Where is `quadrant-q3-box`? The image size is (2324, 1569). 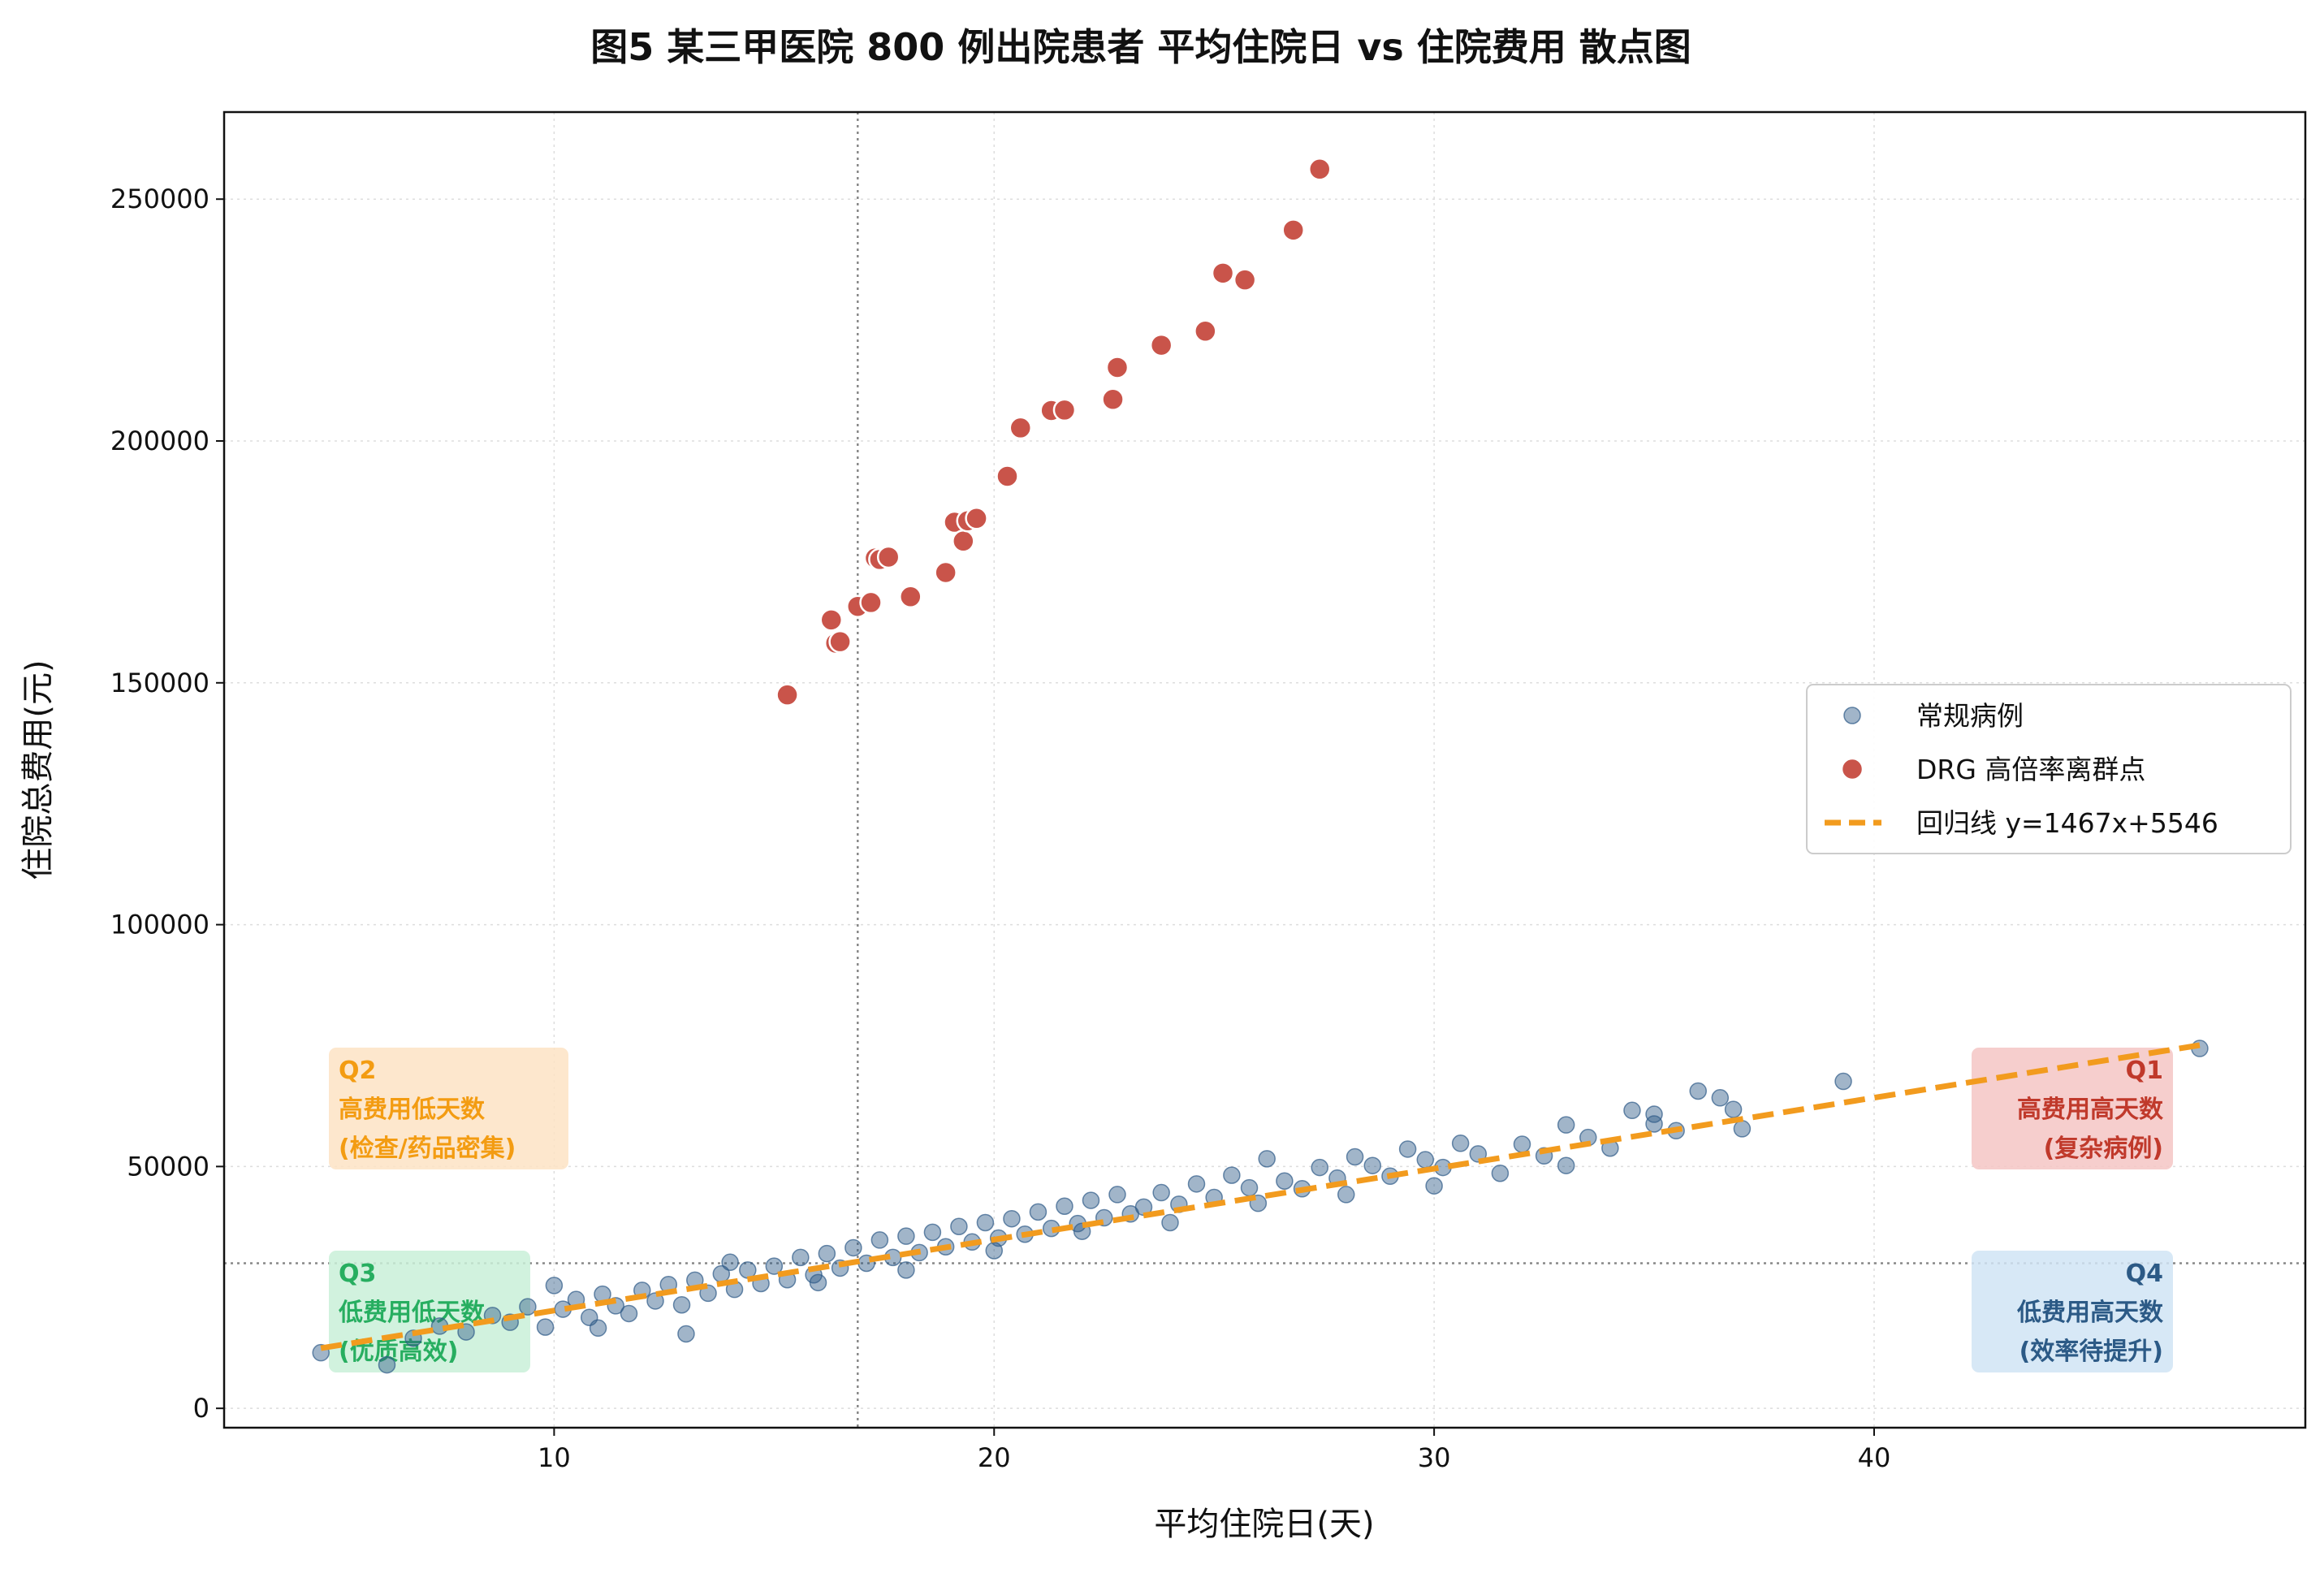 quadrant-q3-box is located at coordinates (430, 1311).